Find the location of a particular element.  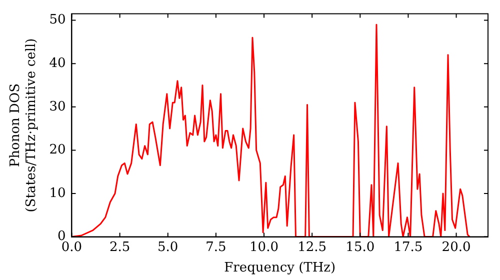

y-tick-label: 50 is located at coordinates (57, 20).